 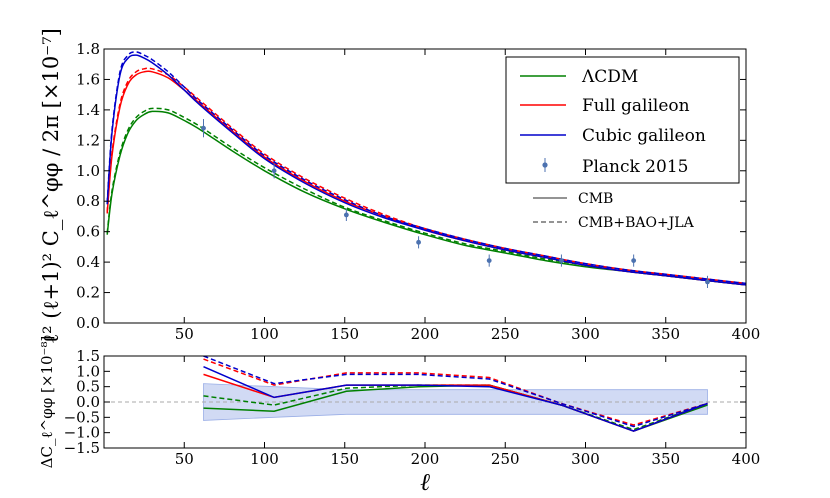 What do you see at coordinates (665, 459) in the screenshot?
I see `residual-x-tick-label: 350` at bounding box center [665, 459].